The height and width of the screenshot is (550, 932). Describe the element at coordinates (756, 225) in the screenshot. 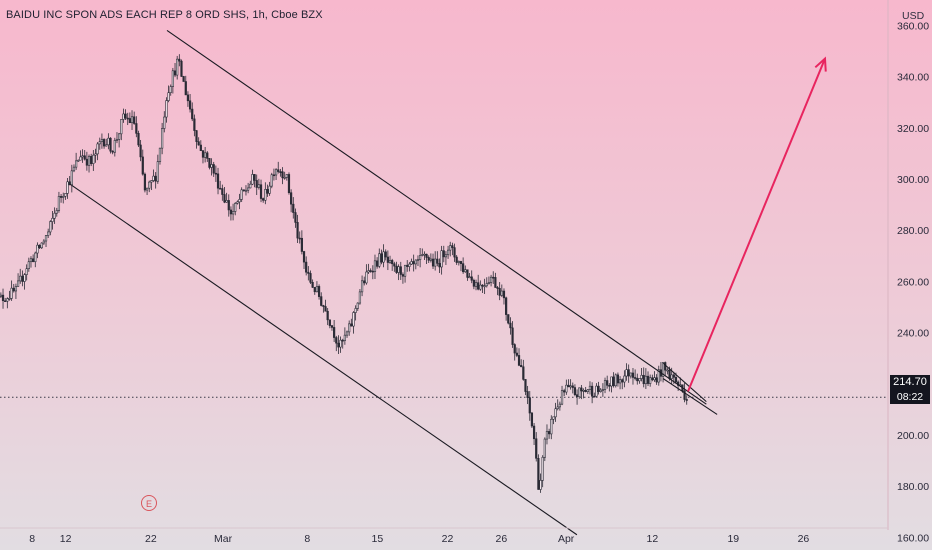

I see `projection-arrow-shaft` at that location.